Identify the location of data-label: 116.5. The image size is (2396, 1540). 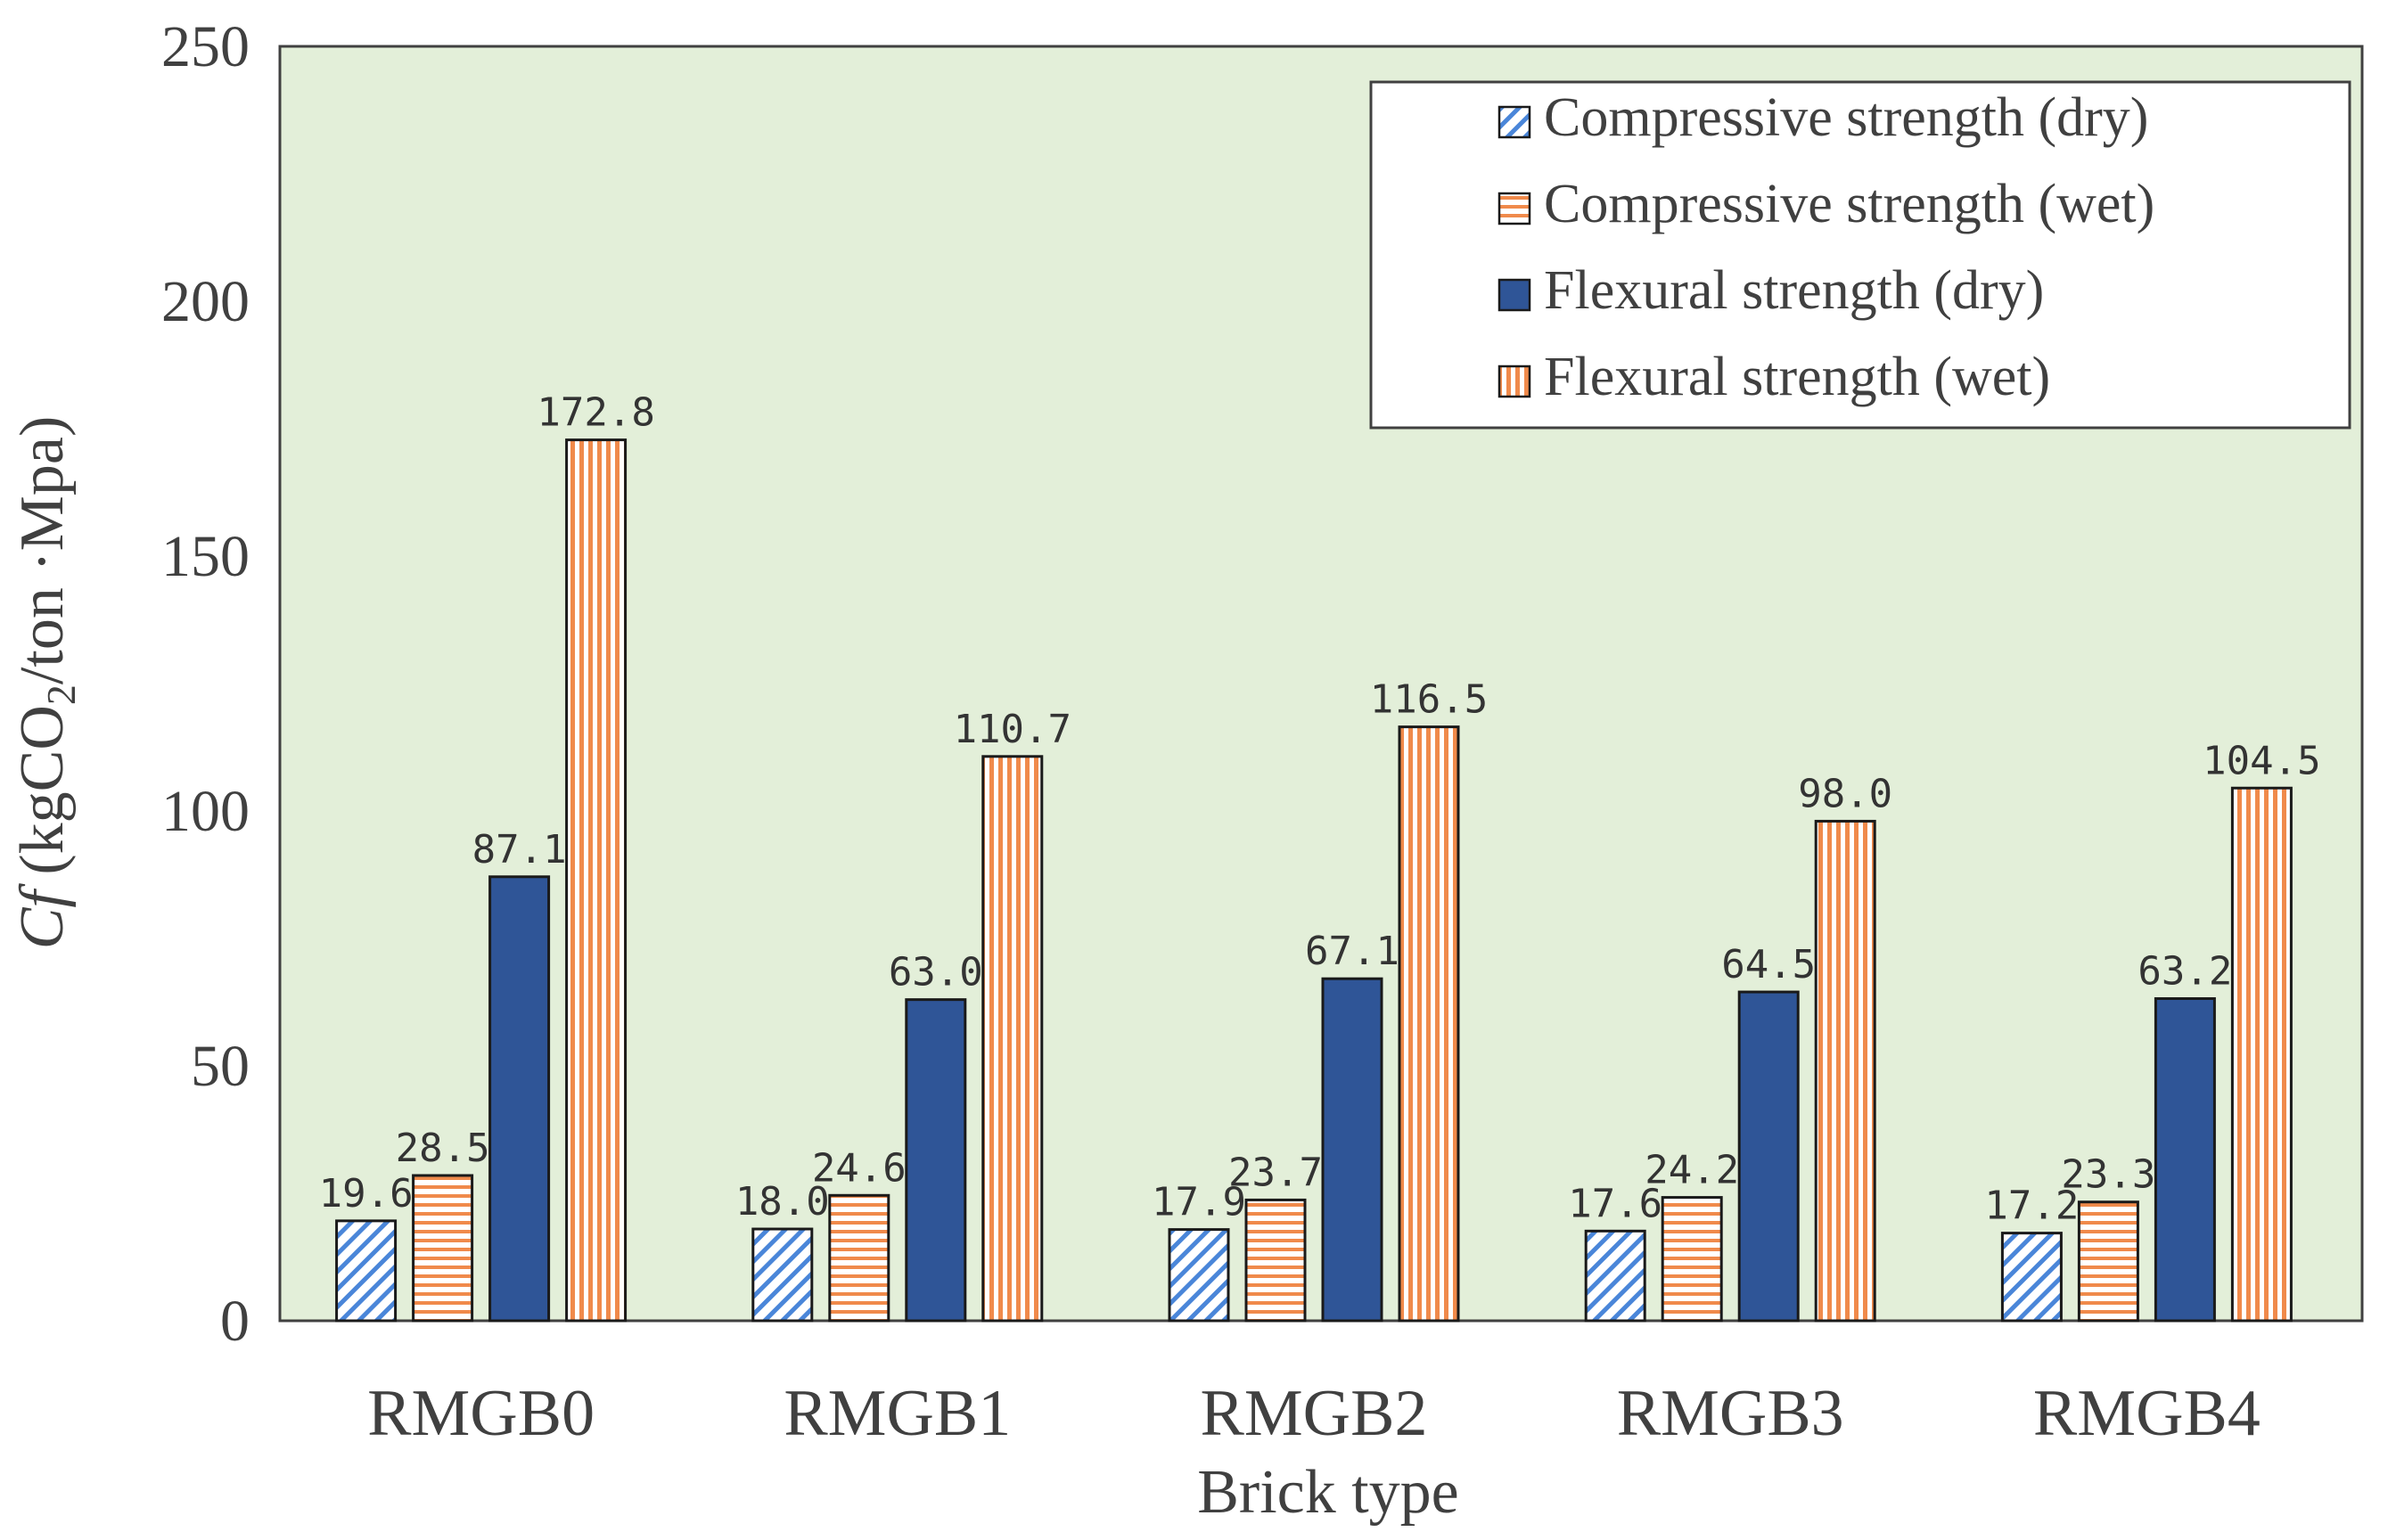
(1429, 700).